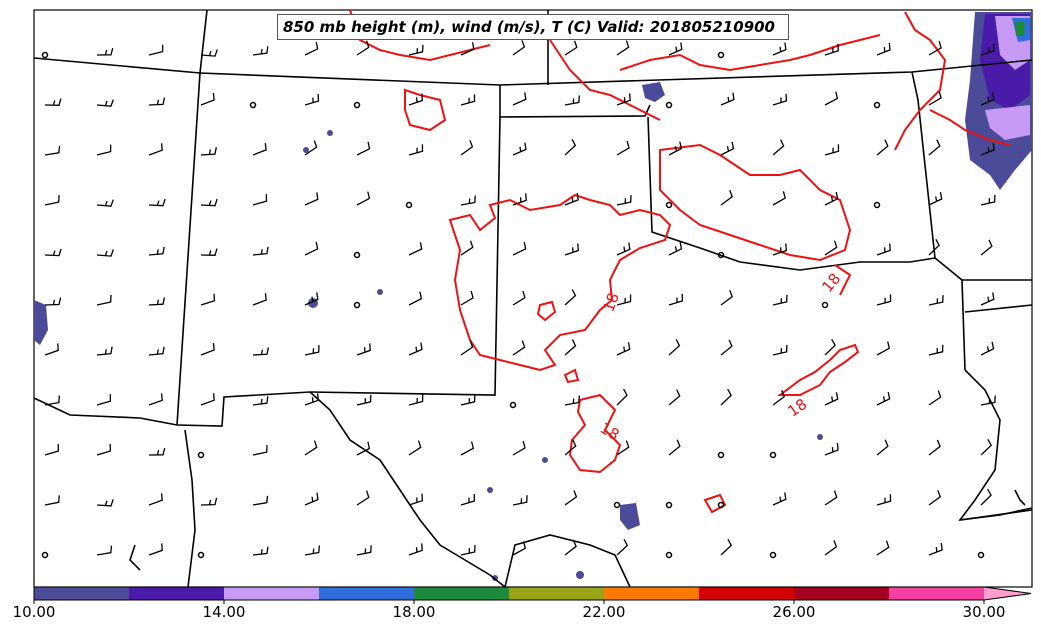  What do you see at coordinates (366, 593) in the screenshot?
I see `colorbar-segment` at bounding box center [366, 593].